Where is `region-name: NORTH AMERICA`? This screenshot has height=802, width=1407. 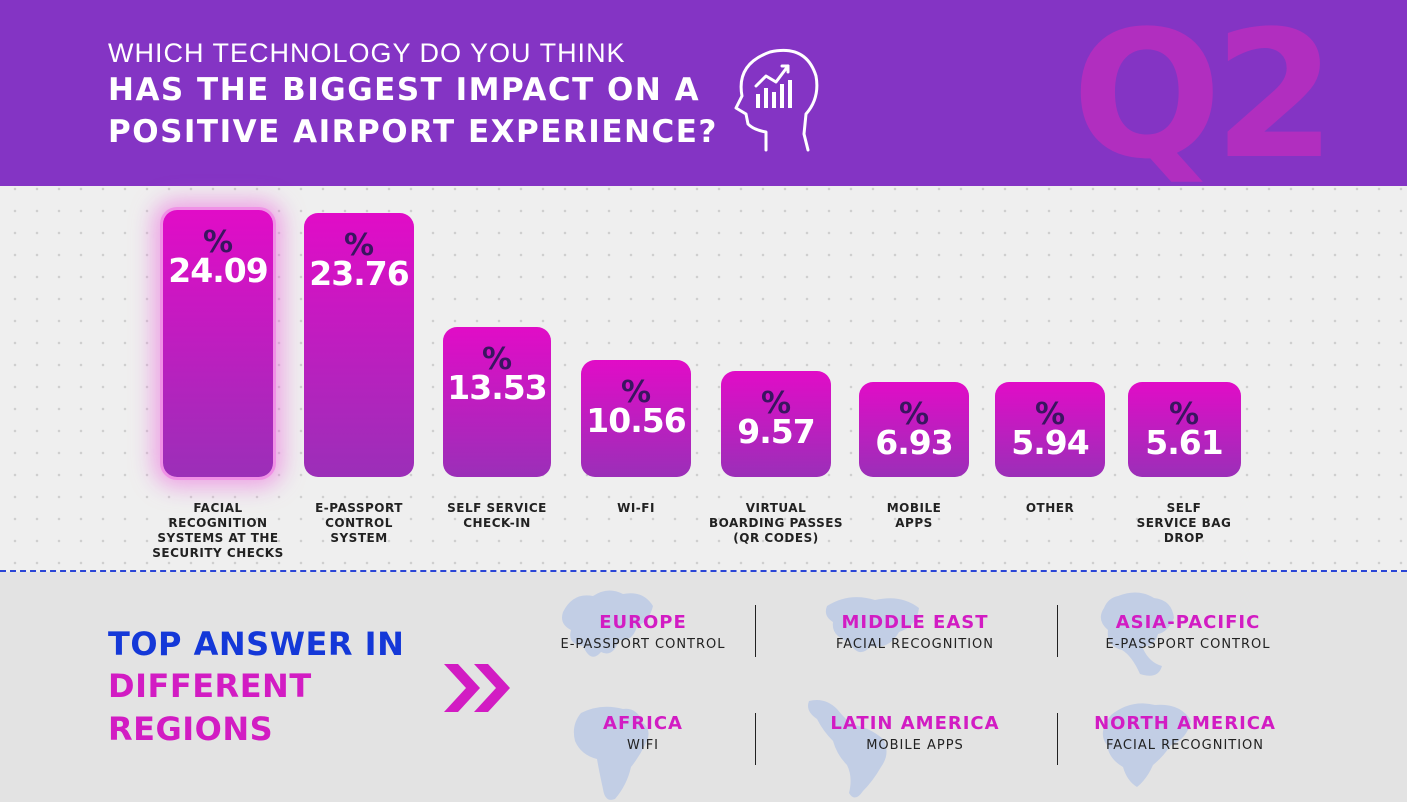
region-name: NORTH AMERICA is located at coordinates (1185, 723).